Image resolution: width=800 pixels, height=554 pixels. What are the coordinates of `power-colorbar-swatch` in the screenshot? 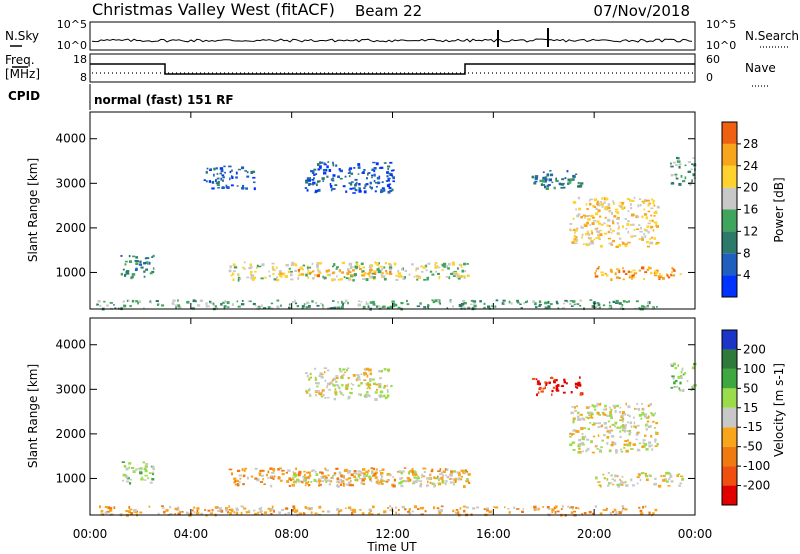 It's located at (729, 176).